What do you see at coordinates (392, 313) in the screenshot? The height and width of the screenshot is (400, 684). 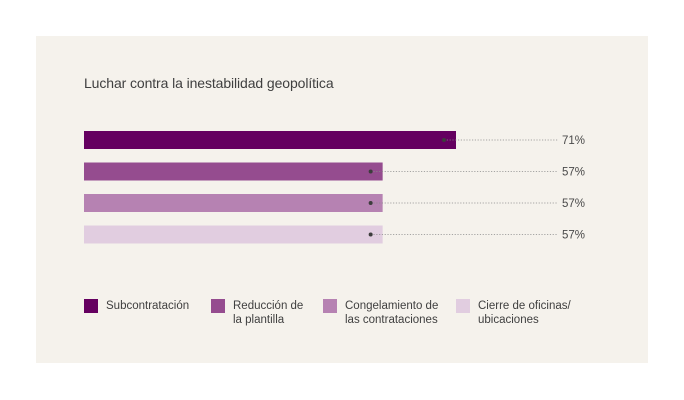 I see `legend-label: Congelamiento de las contrataciones` at bounding box center [392, 313].